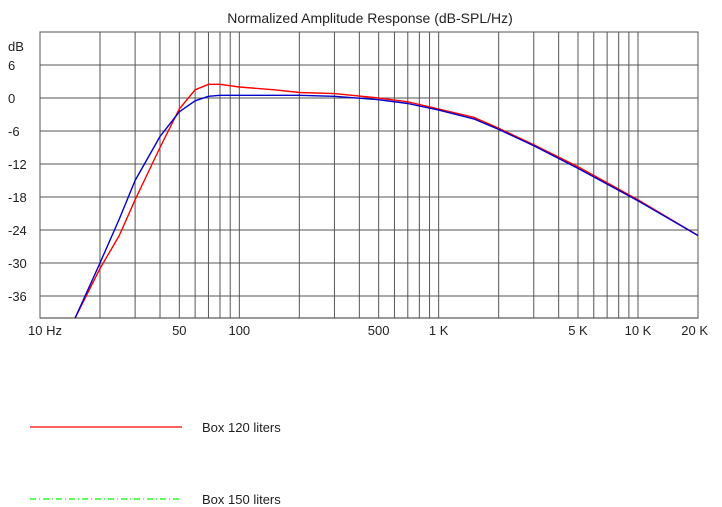 The height and width of the screenshot is (507, 722). I want to click on x-tick-label: 1 K, so click(439, 330).